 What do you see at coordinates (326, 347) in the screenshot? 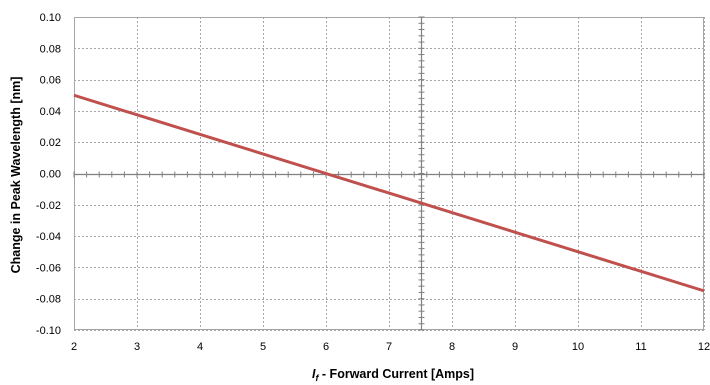
I see `x-tick-label: 6` at bounding box center [326, 347].